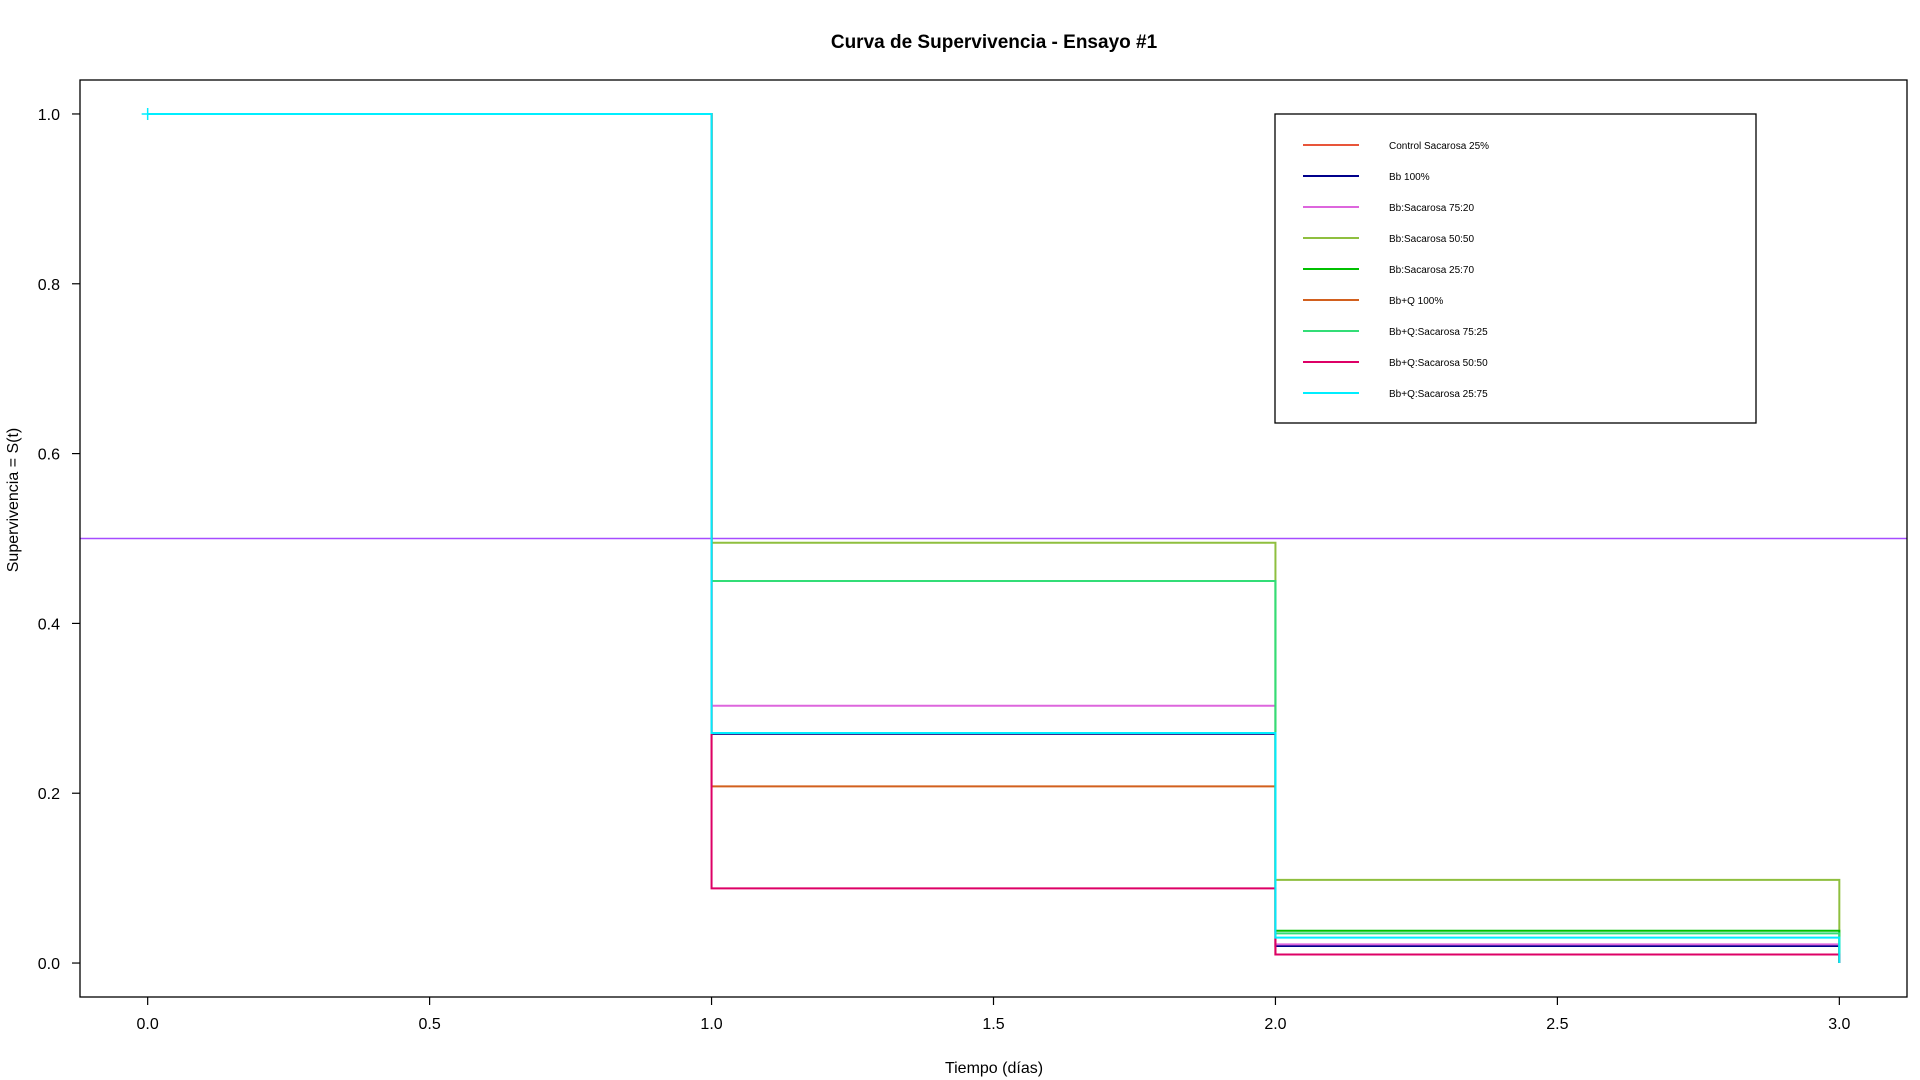  What do you see at coordinates (49, 794) in the screenshot?
I see `y-tick-label: 0.2` at bounding box center [49, 794].